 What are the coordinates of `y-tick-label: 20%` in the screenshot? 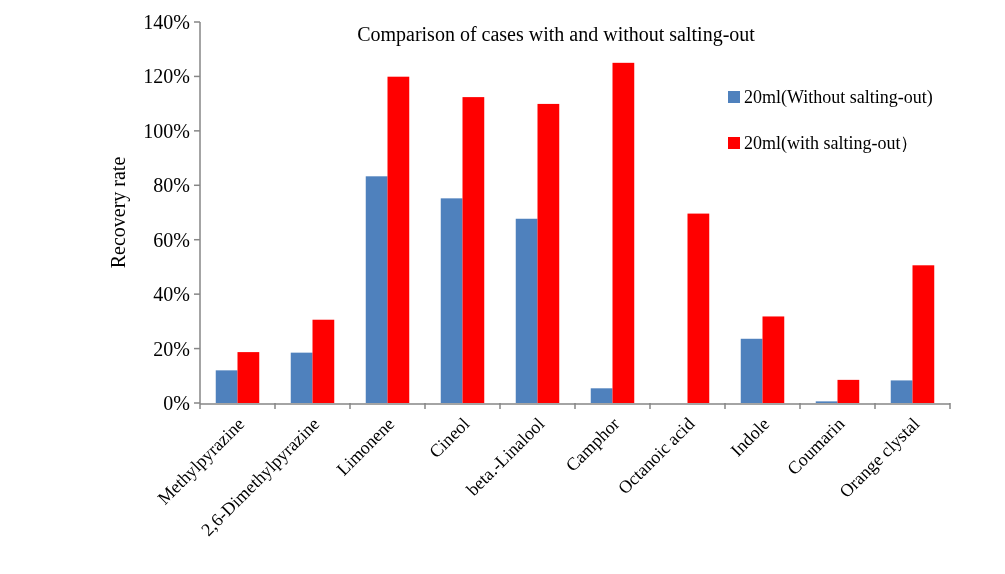 It's located at (171, 348).